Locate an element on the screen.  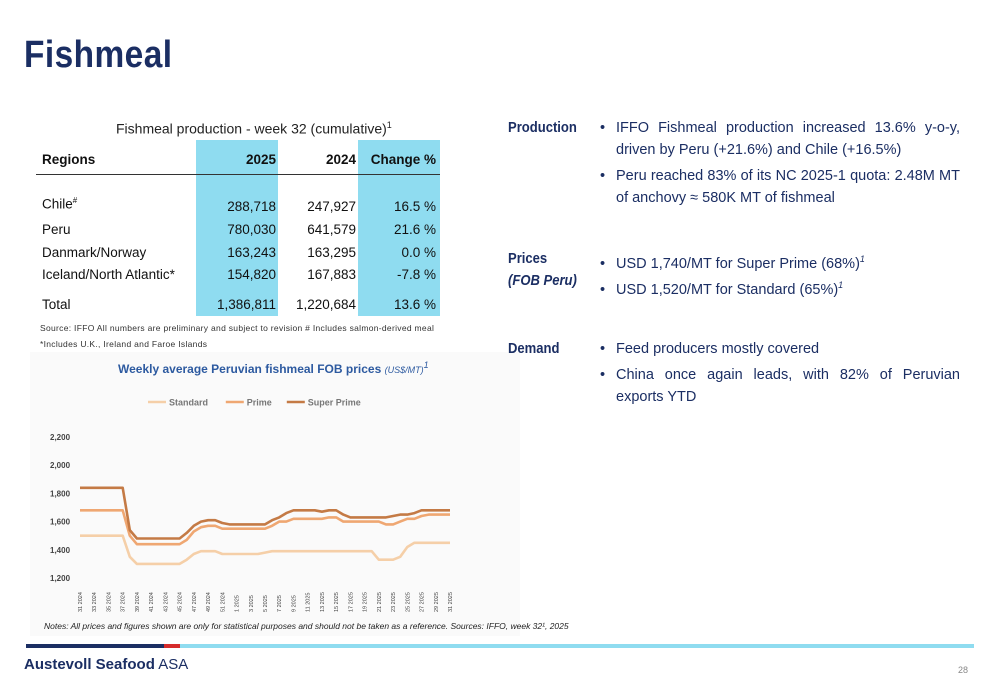
table-row-region: Danmark/Norway is located at coordinates (94, 252).